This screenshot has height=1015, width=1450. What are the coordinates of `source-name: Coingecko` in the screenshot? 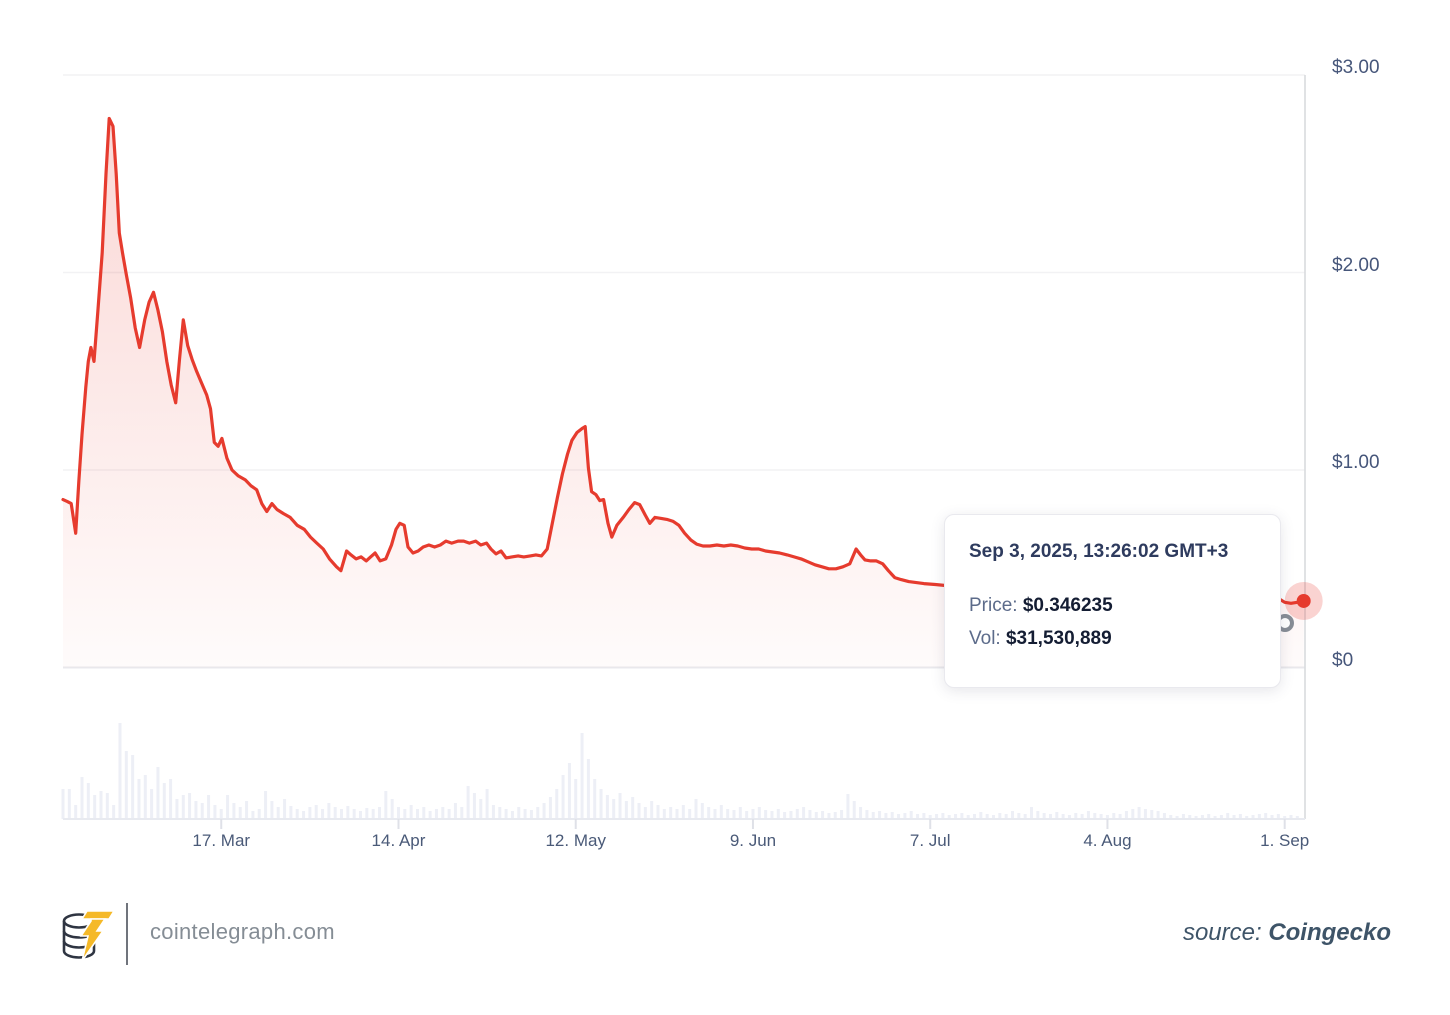 It's located at (1329, 932).